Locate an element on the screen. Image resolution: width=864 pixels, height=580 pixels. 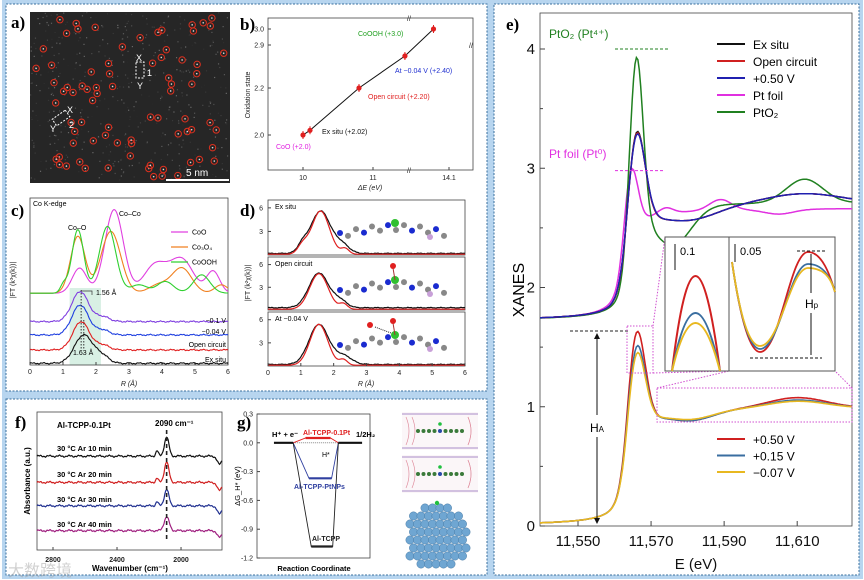
x-axis-label: R (Å) is located at coordinates (129, 383).